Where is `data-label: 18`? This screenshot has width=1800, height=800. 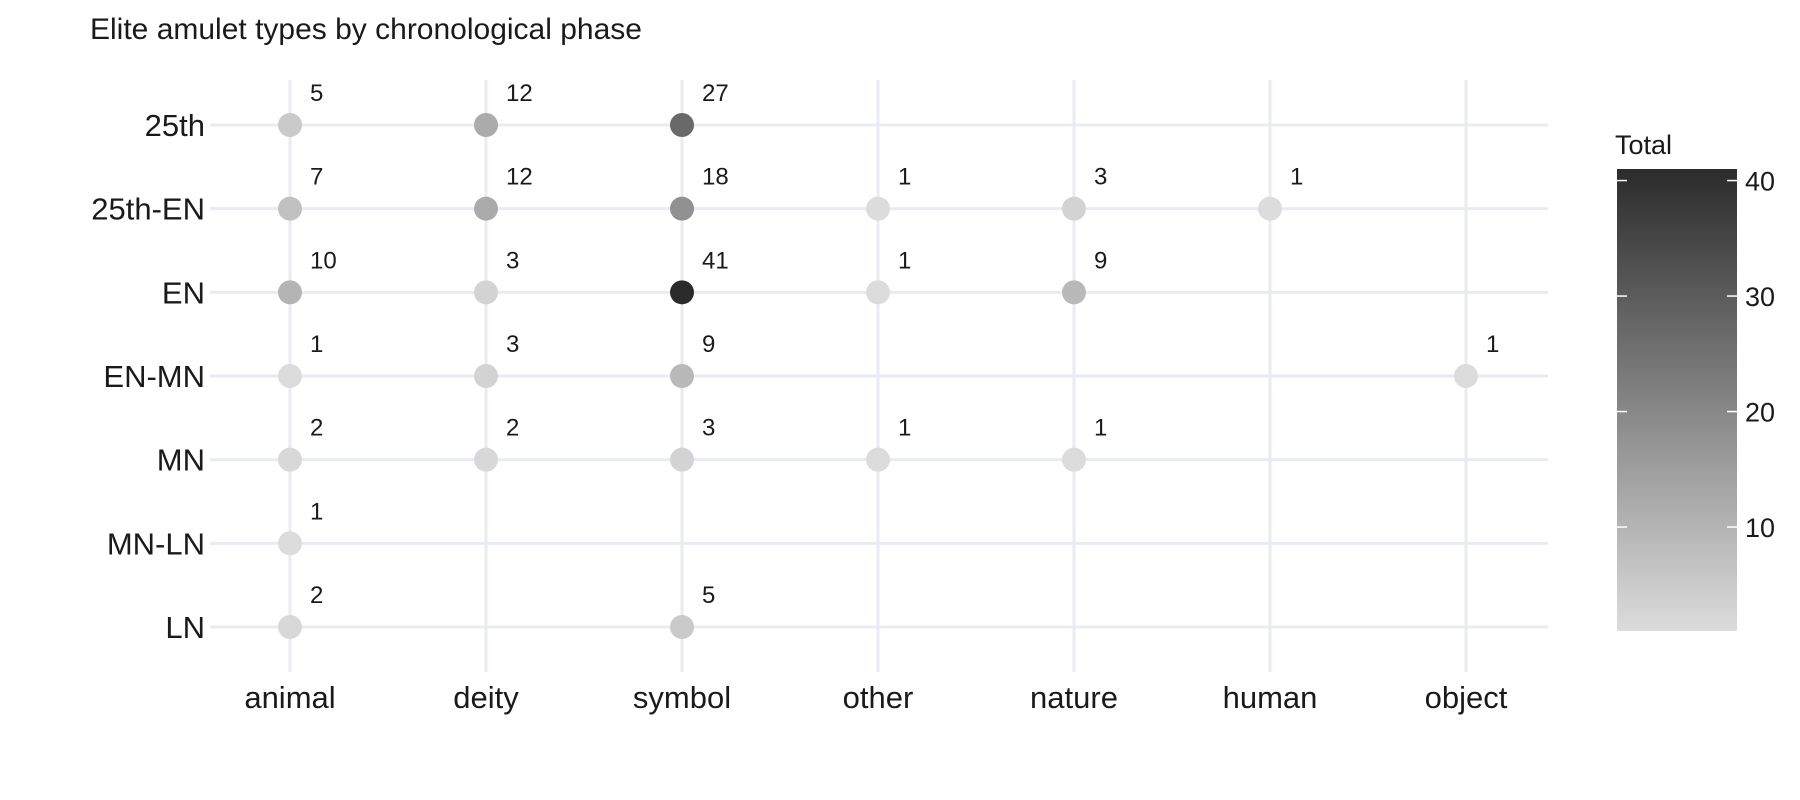 data-label: 18 is located at coordinates (715, 177).